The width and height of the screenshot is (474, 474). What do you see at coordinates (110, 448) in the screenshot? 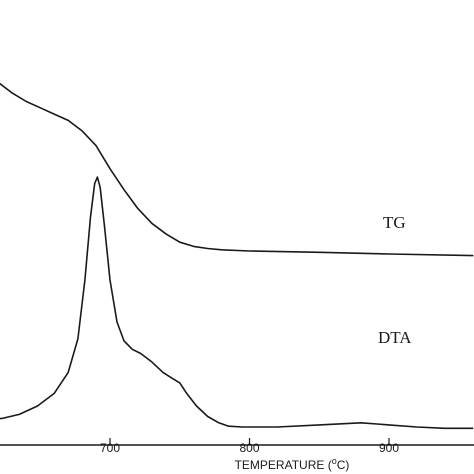
I see `x-tick-label-700: 700` at bounding box center [110, 448].